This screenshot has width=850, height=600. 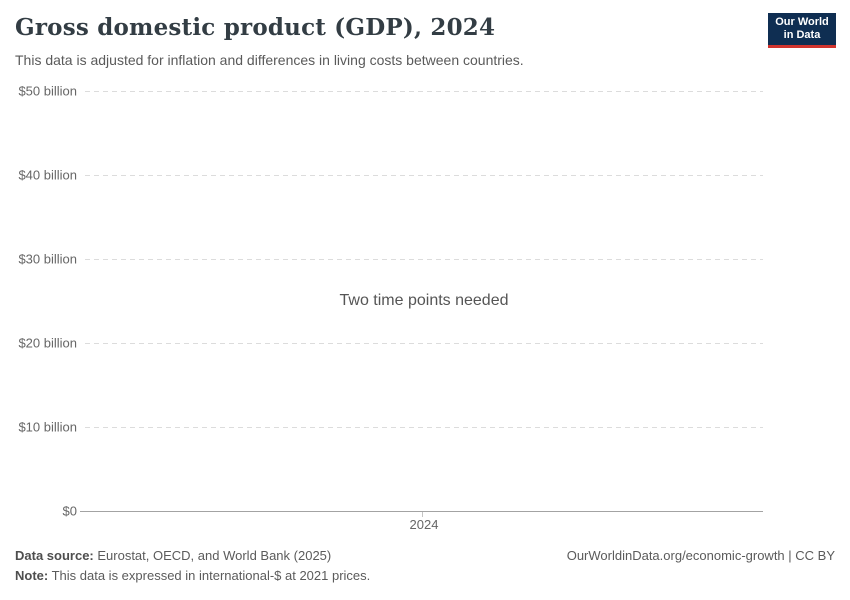 I want to click on x-axis-tick-mark, so click(x=422, y=514).